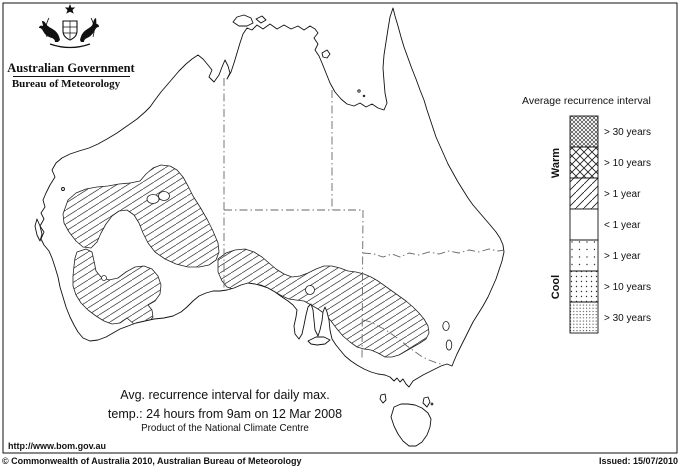 This screenshot has width=680, height=467. What do you see at coordinates (319, 341) in the screenshot?
I see `kangaroo-island` at bounding box center [319, 341].